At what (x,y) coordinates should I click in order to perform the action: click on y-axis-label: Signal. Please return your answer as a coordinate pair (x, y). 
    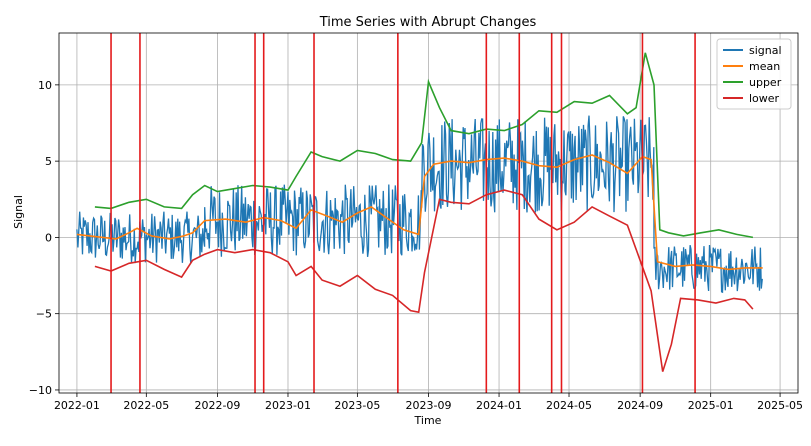
    Looking at the image, I should click on (18, 212).